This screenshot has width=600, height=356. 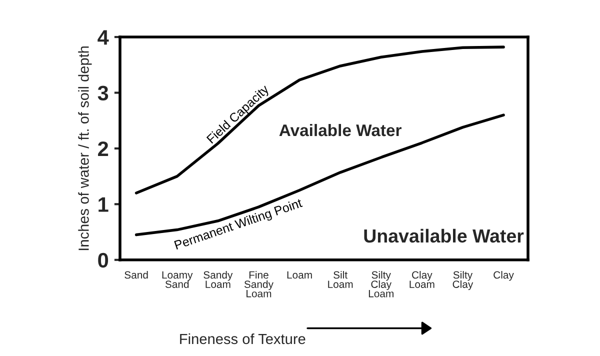 What do you see at coordinates (103, 148) in the screenshot?
I see `y-tick-label: 2` at bounding box center [103, 148].